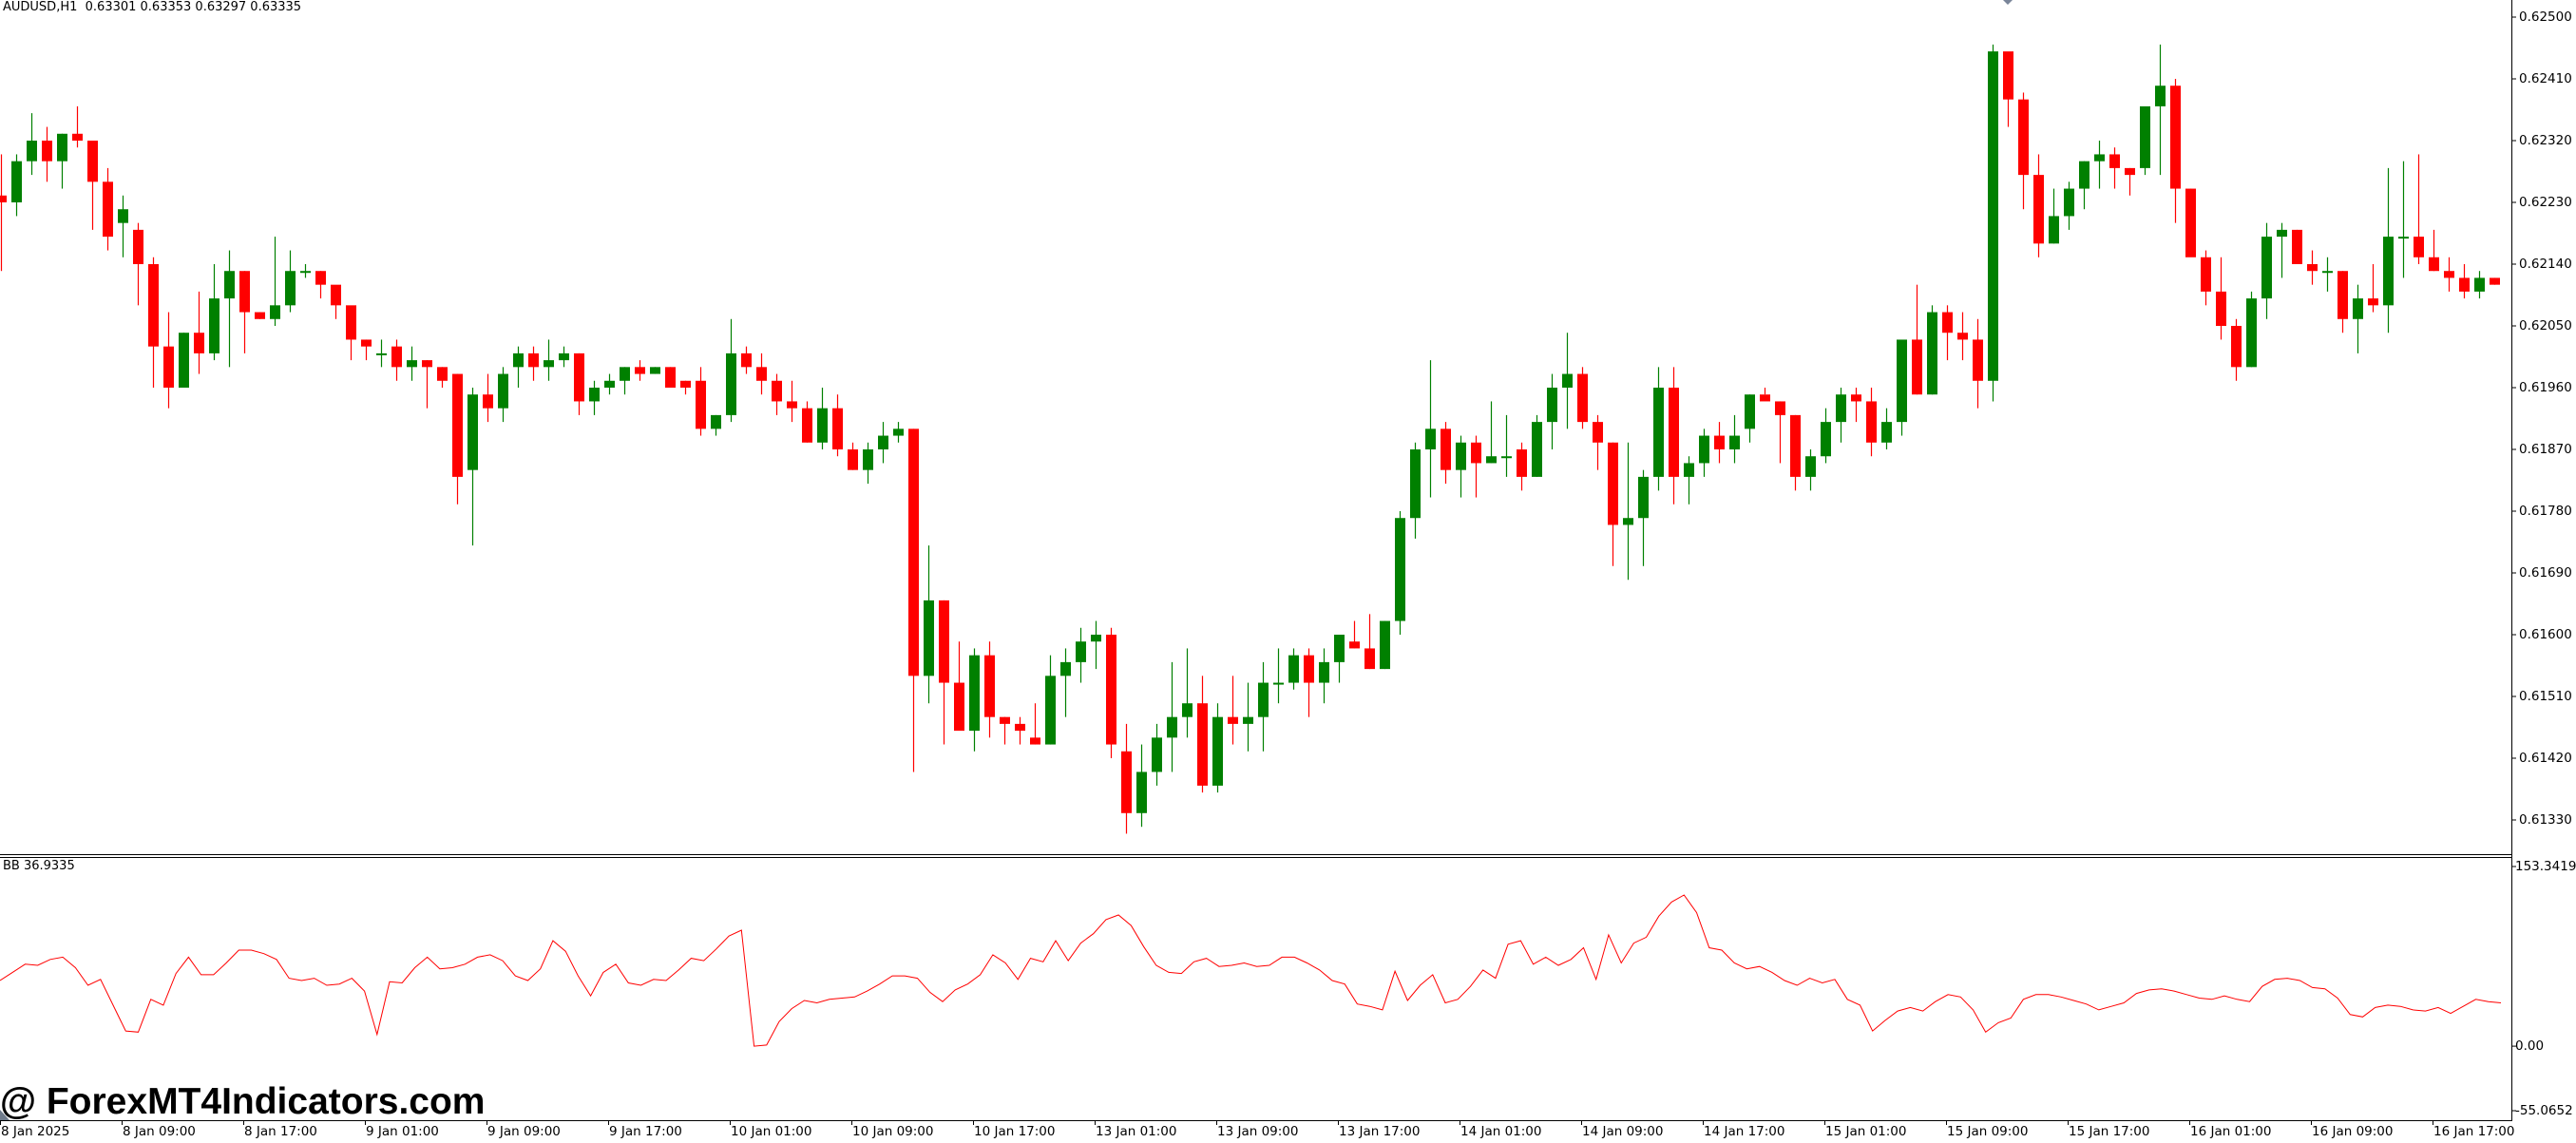 The image size is (2576, 1143). What do you see at coordinates (5, 1115) in the screenshot?
I see `corner-triangle-icon` at bounding box center [5, 1115].